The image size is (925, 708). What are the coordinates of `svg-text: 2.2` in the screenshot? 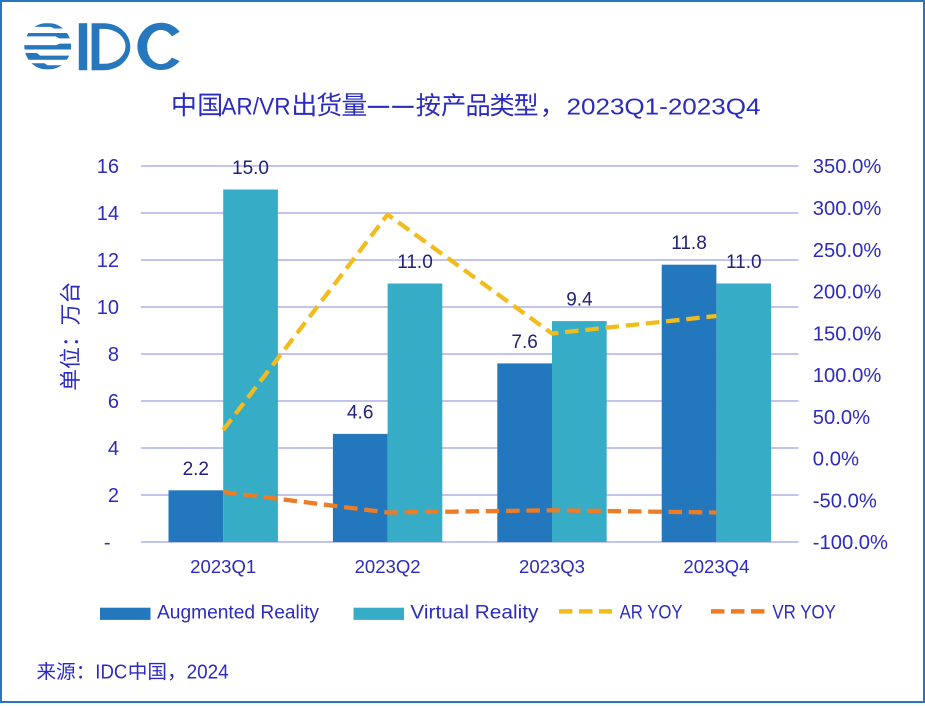 It's located at (196, 469).